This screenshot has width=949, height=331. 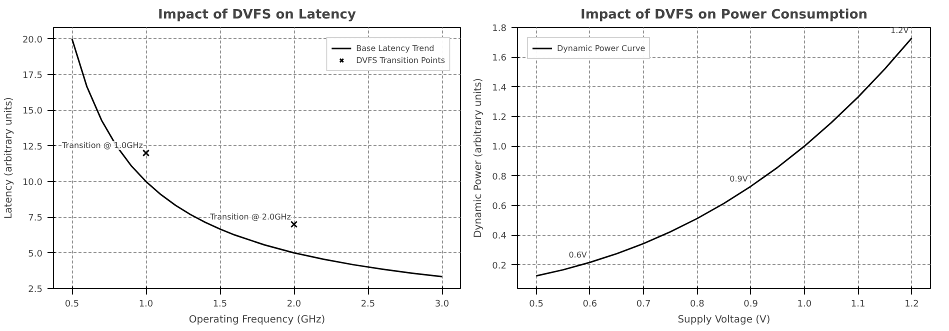 I want to click on y-tick-label: 7.5, so click(x=35, y=219).